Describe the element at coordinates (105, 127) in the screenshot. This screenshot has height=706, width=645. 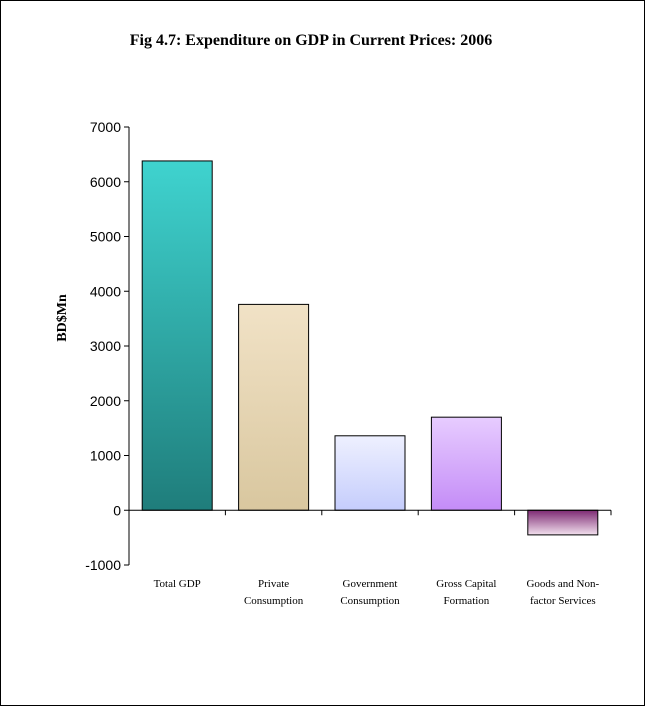
I see `y-tick-label: 7000` at that location.